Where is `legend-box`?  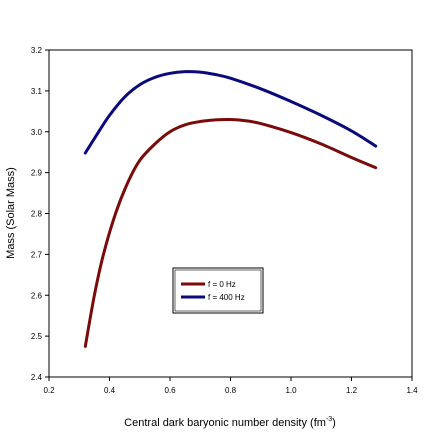
legend-box is located at coordinates (218, 290).